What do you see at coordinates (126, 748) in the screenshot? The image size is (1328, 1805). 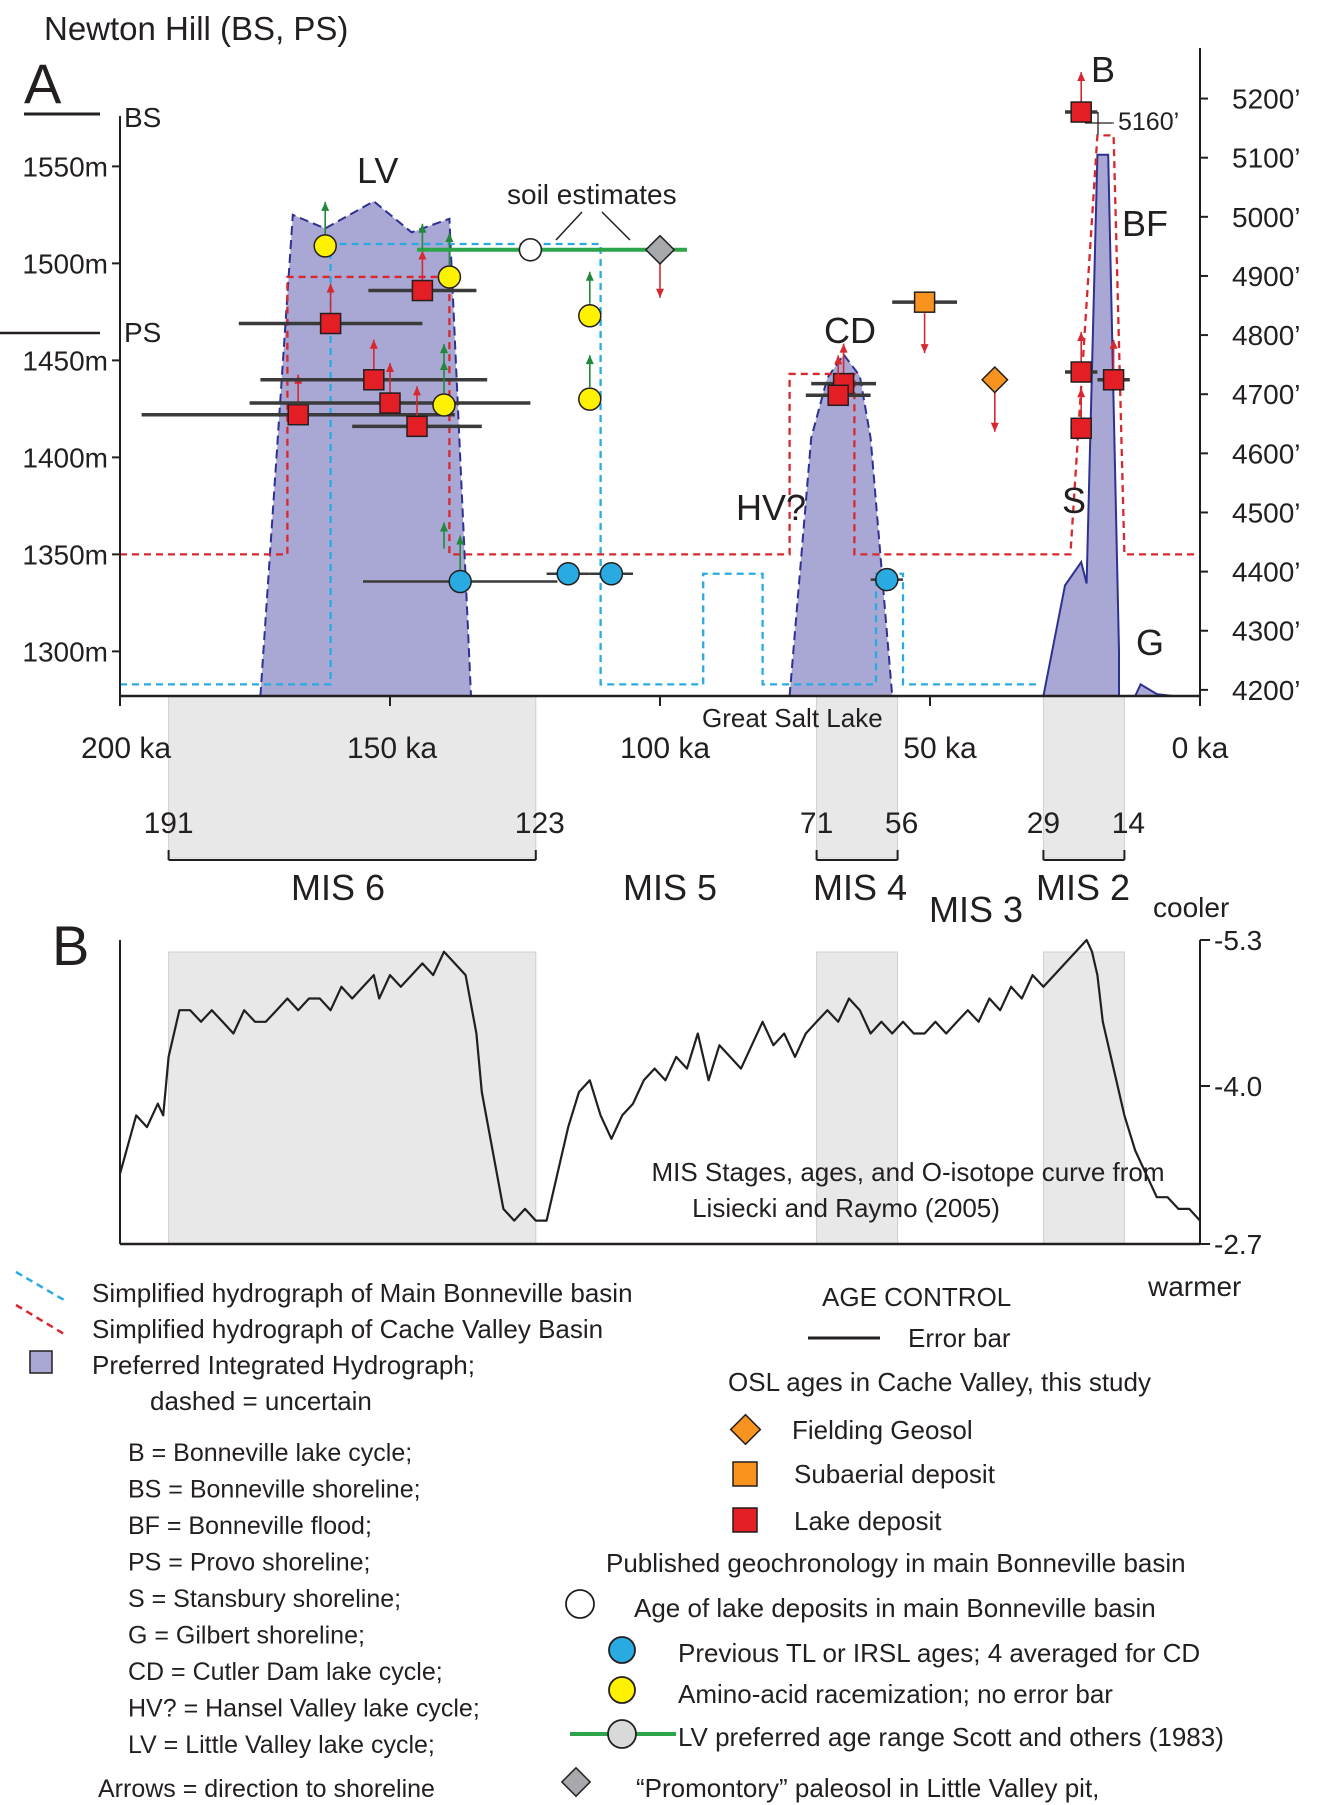 I see `x-tick-label: 200 ka` at bounding box center [126, 748].